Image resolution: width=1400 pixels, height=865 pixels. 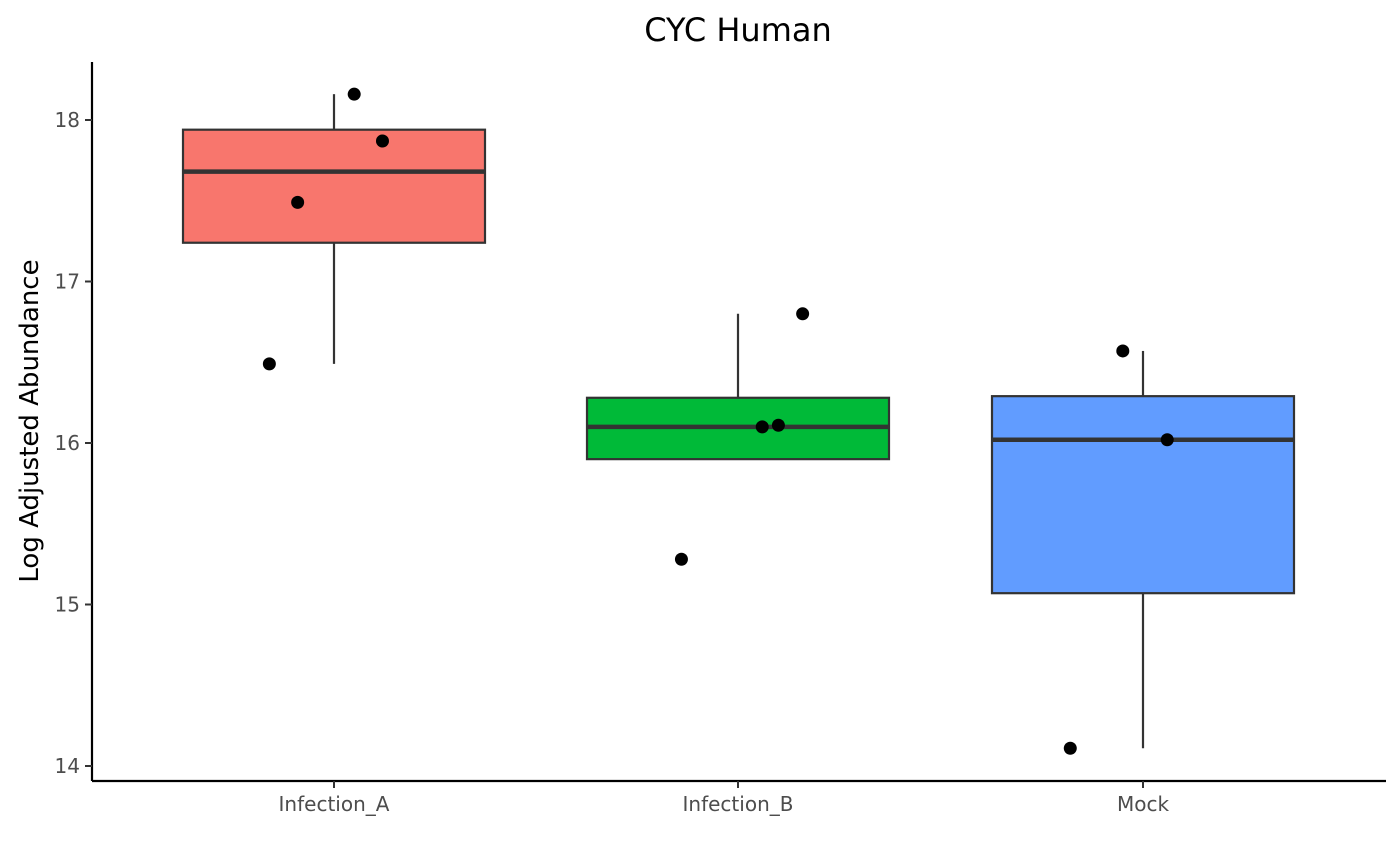 I want to click on x-tick-label: Mock, so click(x=1143, y=804).